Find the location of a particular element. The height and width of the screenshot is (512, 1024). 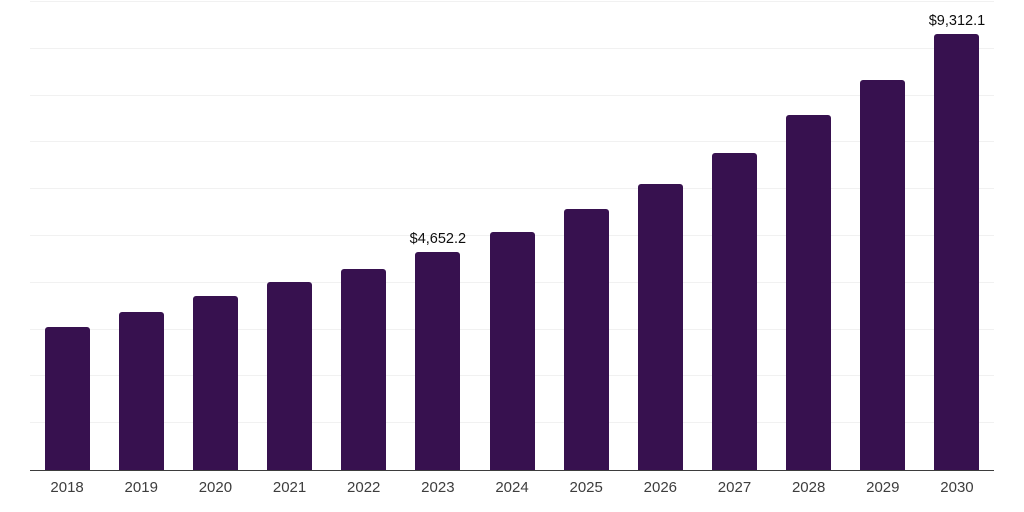

x-tick-2020: 2020 is located at coordinates (215, 487).